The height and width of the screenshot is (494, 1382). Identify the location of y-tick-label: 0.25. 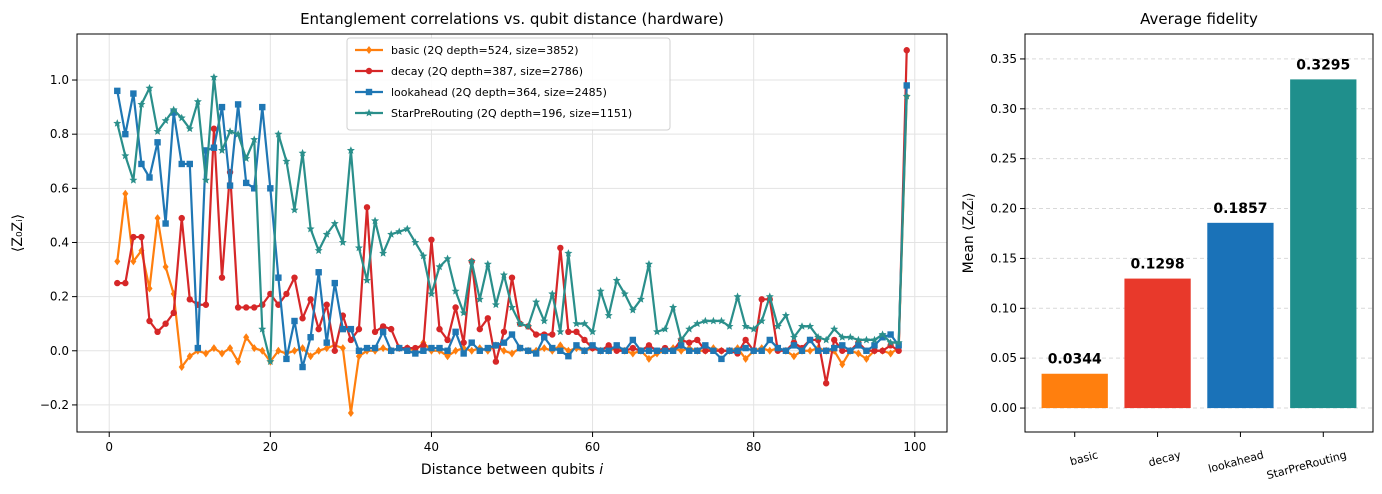
(1003, 159).